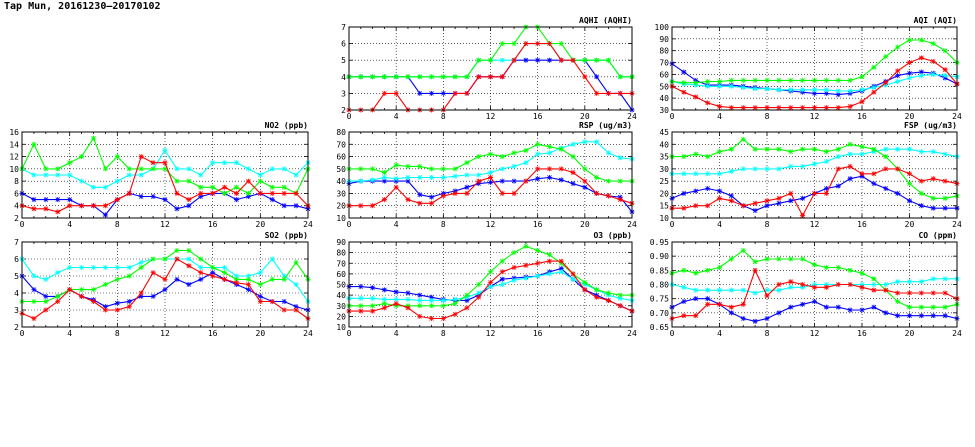 This screenshot has height=447, width=975. I want to click on y-tick-label: 12, so click(14, 157).